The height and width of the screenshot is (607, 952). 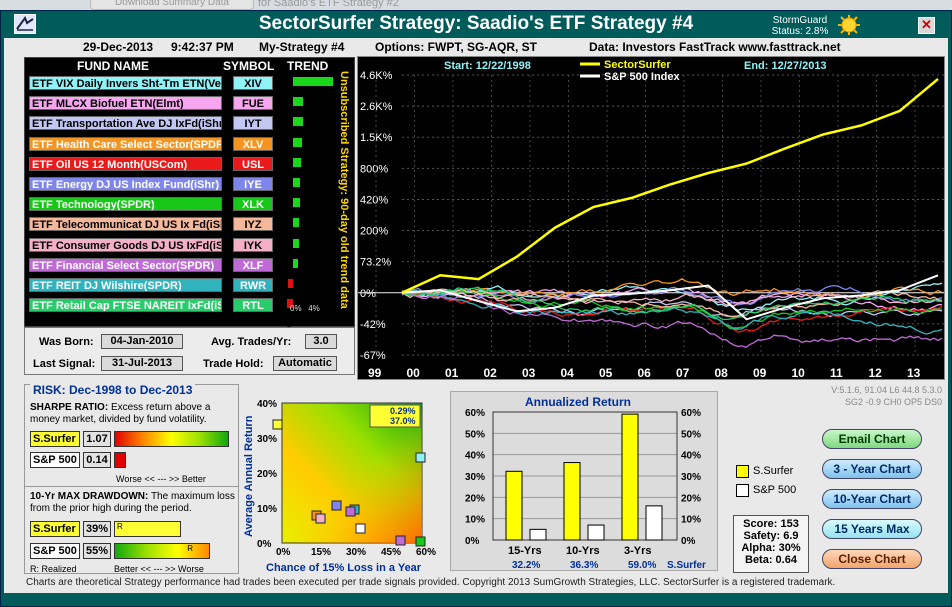 I want to click on close-icon: ✕, so click(x=926, y=25).